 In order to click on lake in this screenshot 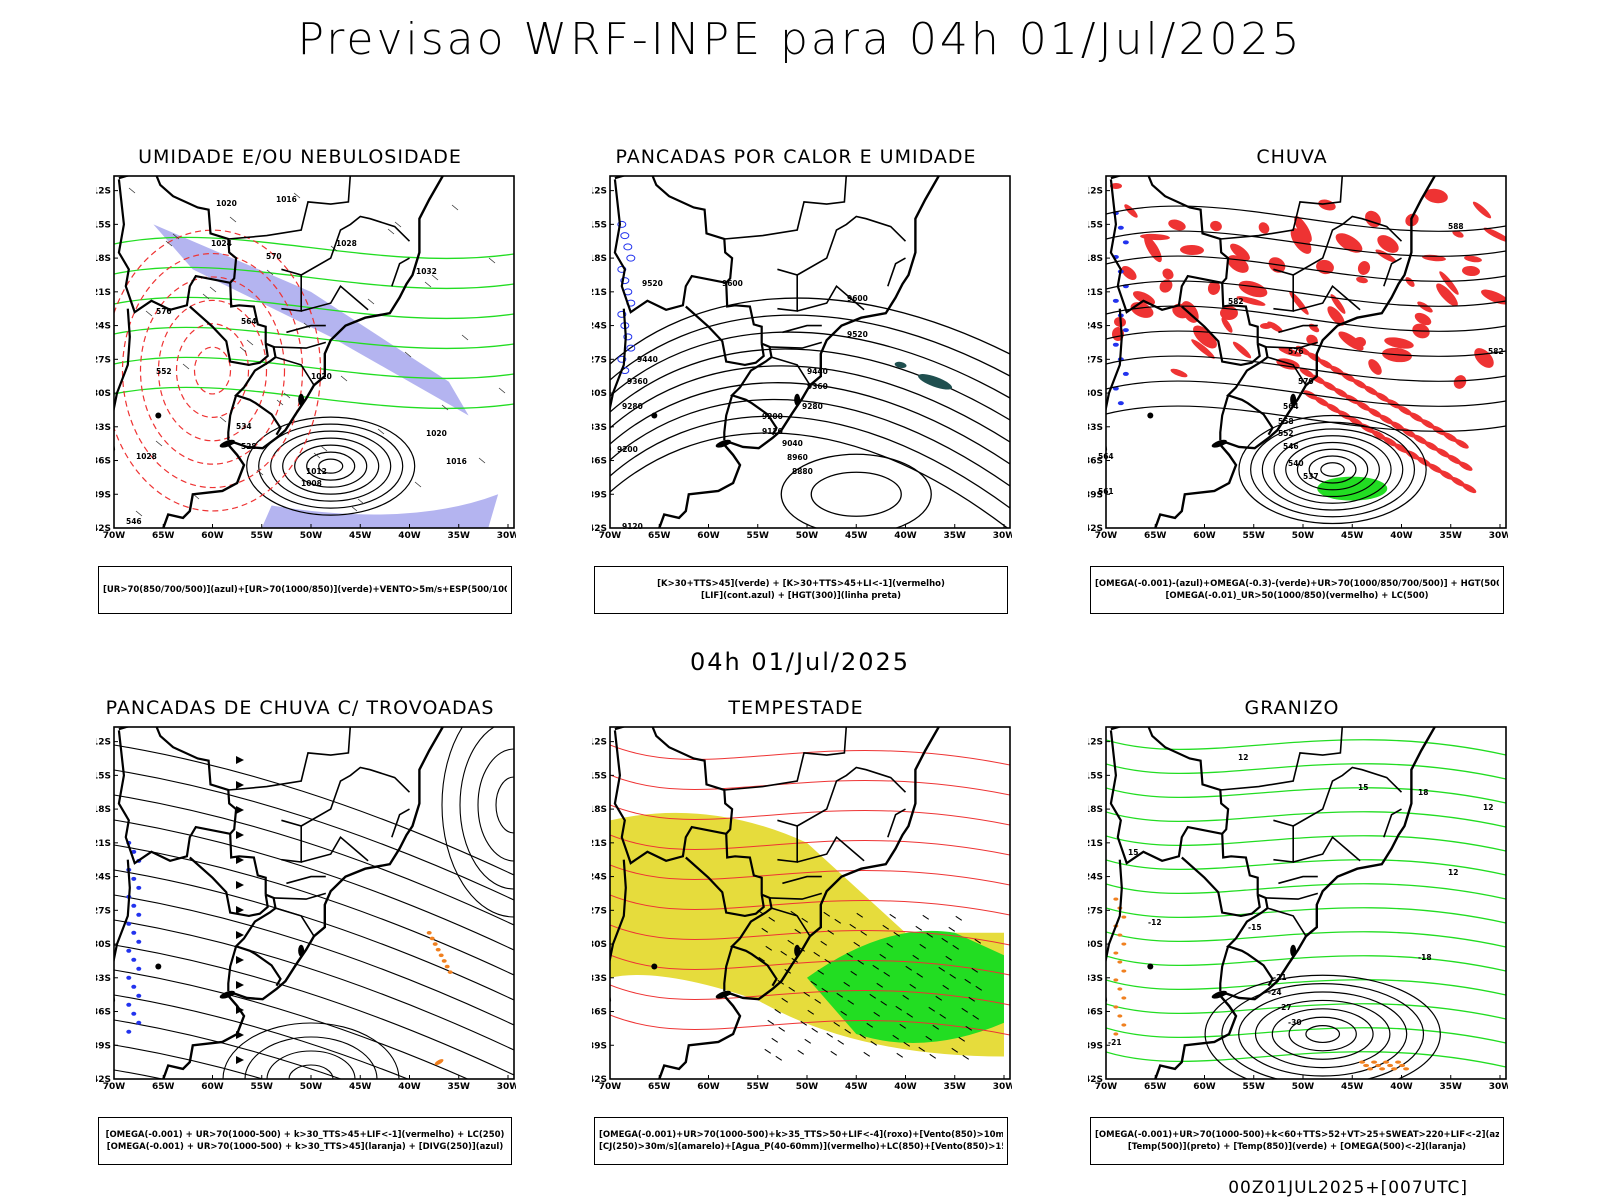, I will do `click(158, 415)`.